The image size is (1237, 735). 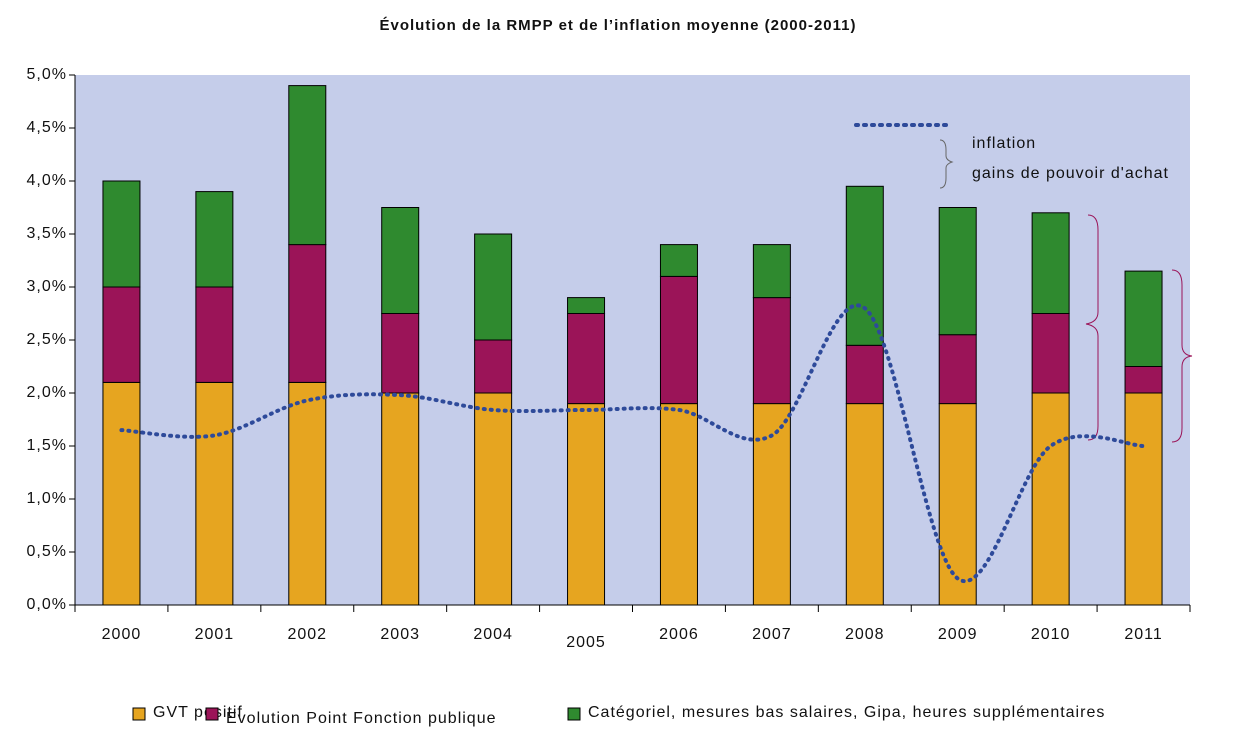 What do you see at coordinates (47, 392) in the screenshot?
I see `y-tick-label: 2,0%` at bounding box center [47, 392].